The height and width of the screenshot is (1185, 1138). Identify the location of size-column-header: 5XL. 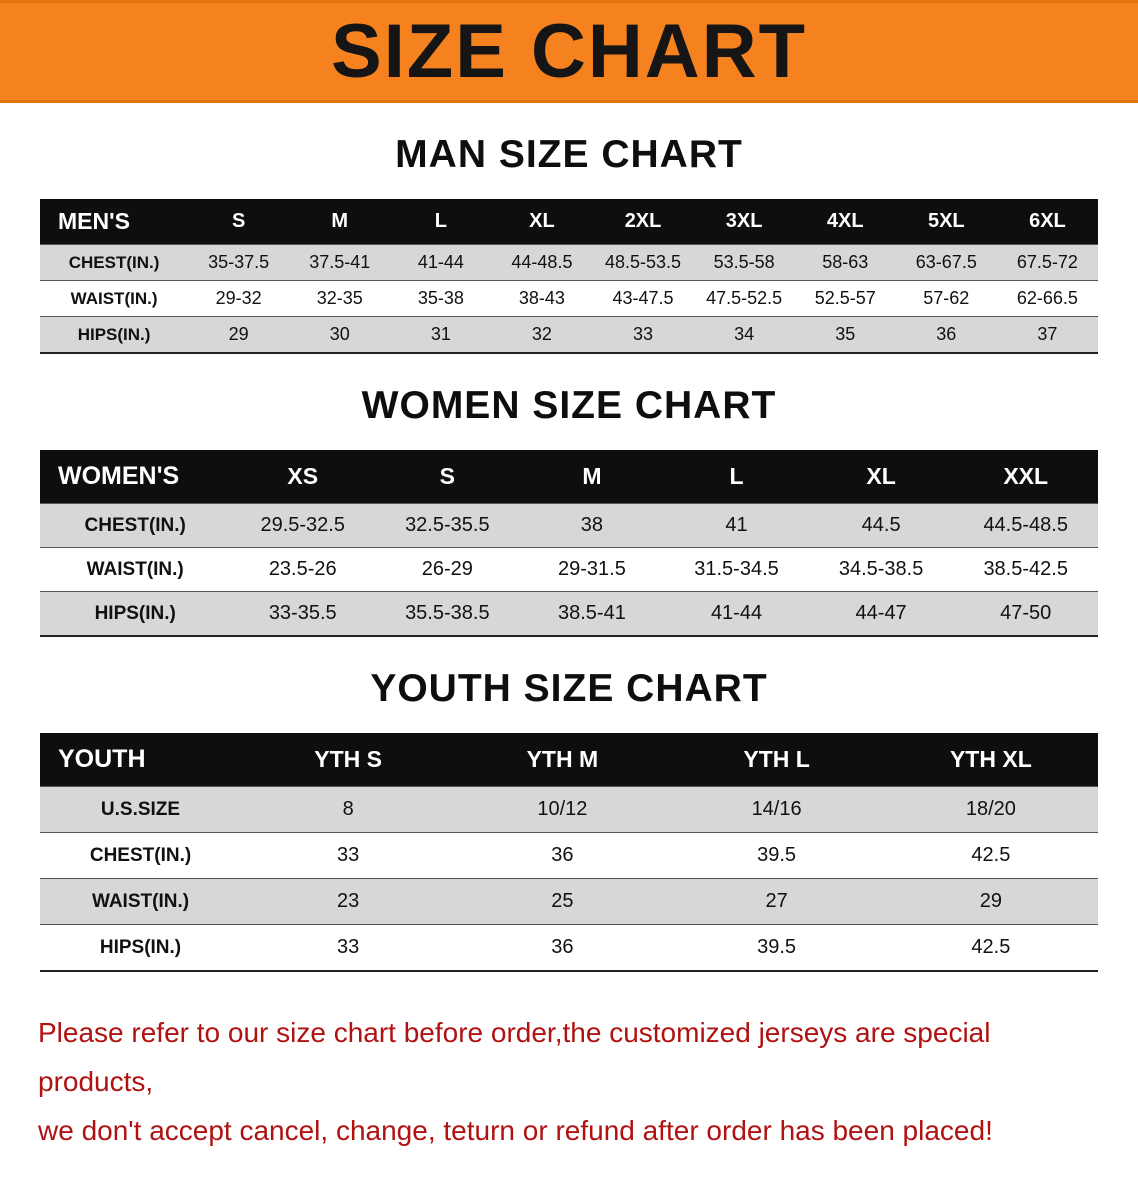
(946, 222).